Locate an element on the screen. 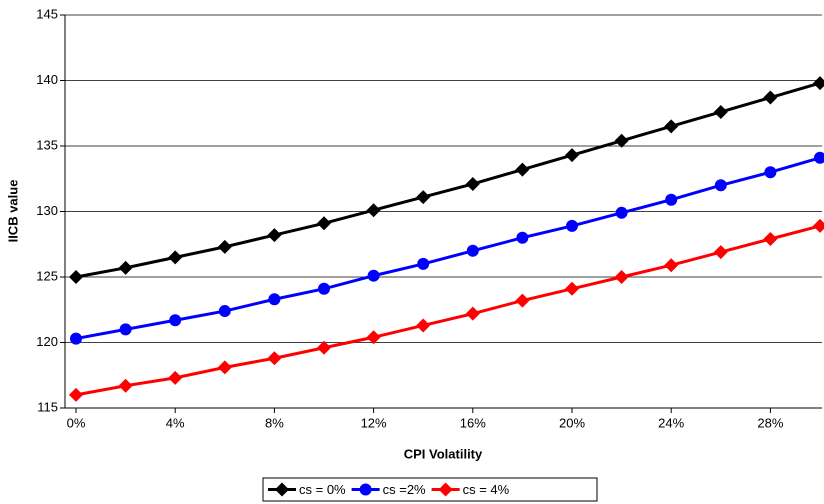 Image resolution: width=824 pixels, height=504 pixels. x-tick-label: 16% is located at coordinates (473, 422).